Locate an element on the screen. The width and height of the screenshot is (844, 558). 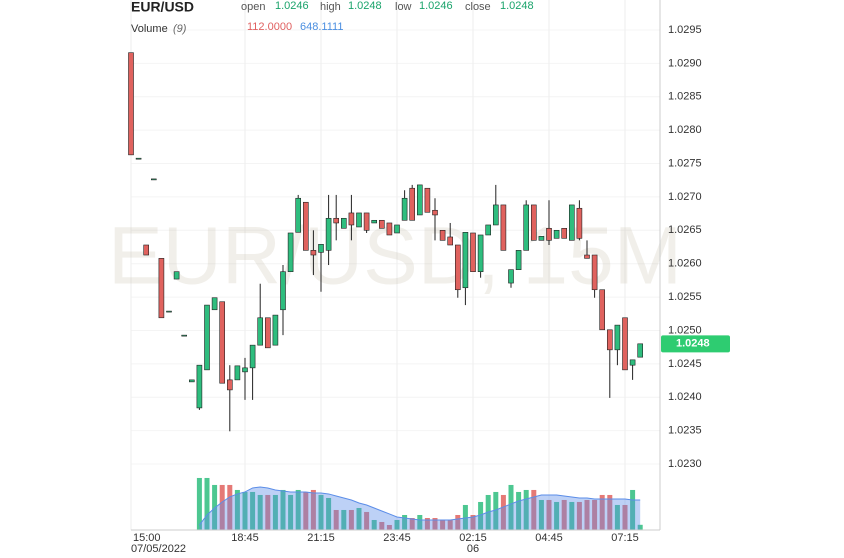
y-tick-label: 1.0285 is located at coordinates (685, 97).